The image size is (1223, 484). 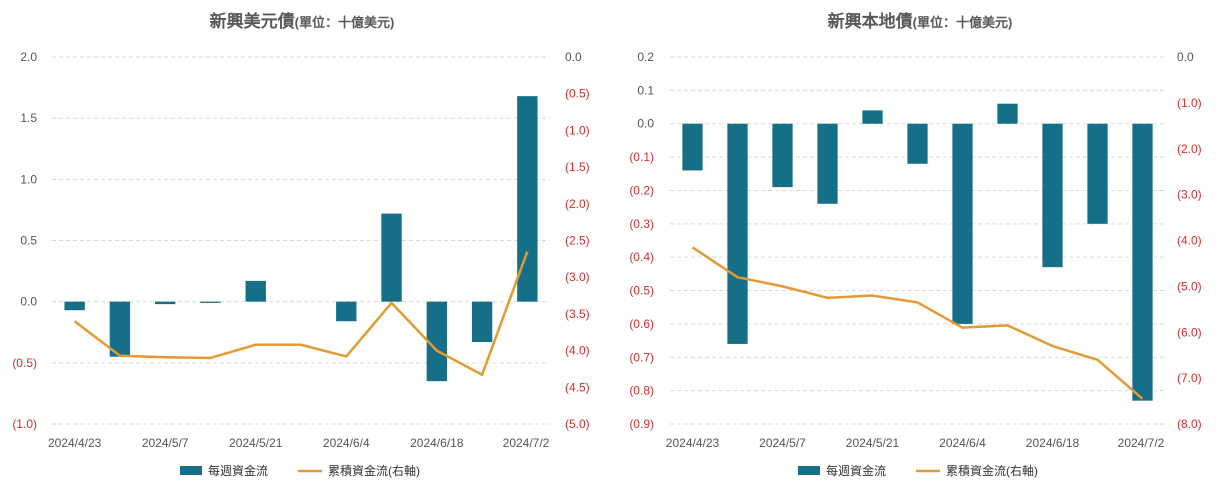 What do you see at coordinates (641, 224) in the screenshot?
I see `y-left-tick-label: (0.3)` at bounding box center [641, 224].